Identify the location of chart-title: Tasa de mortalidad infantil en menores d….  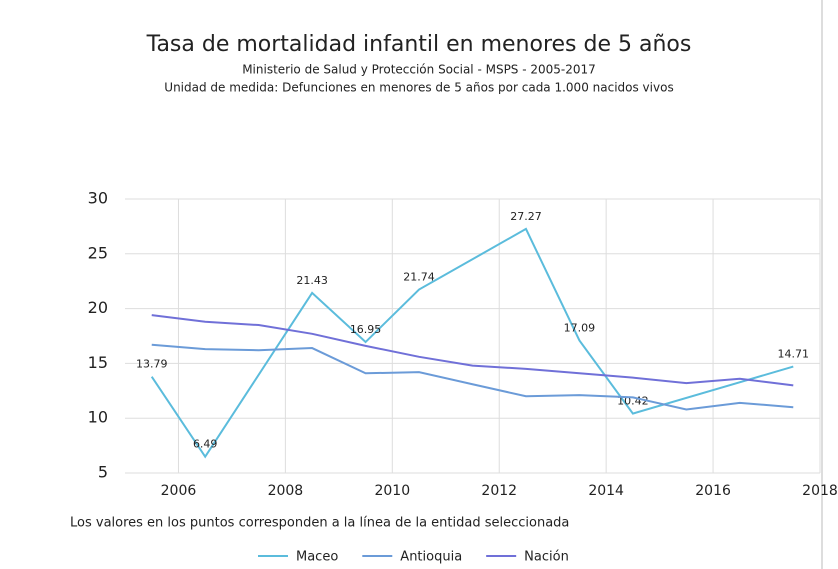
(419, 44).